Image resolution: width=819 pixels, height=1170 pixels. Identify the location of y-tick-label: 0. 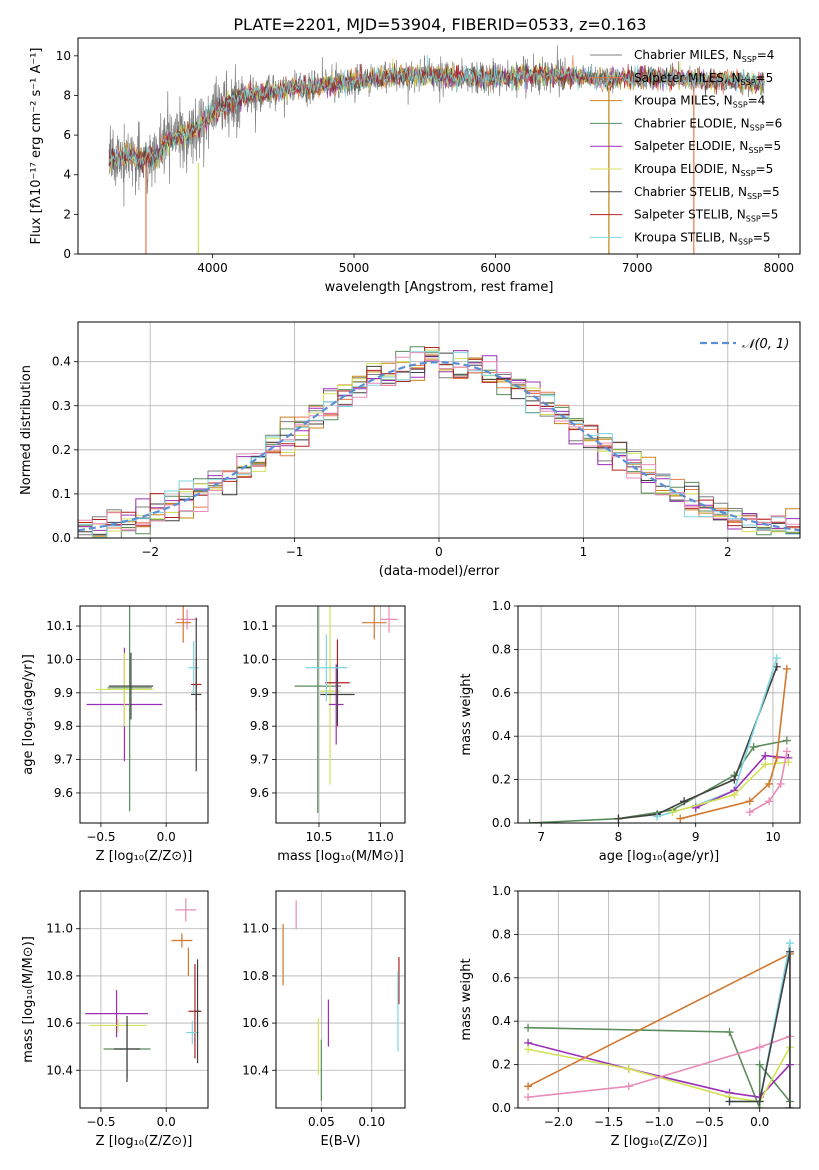
(67, 254).